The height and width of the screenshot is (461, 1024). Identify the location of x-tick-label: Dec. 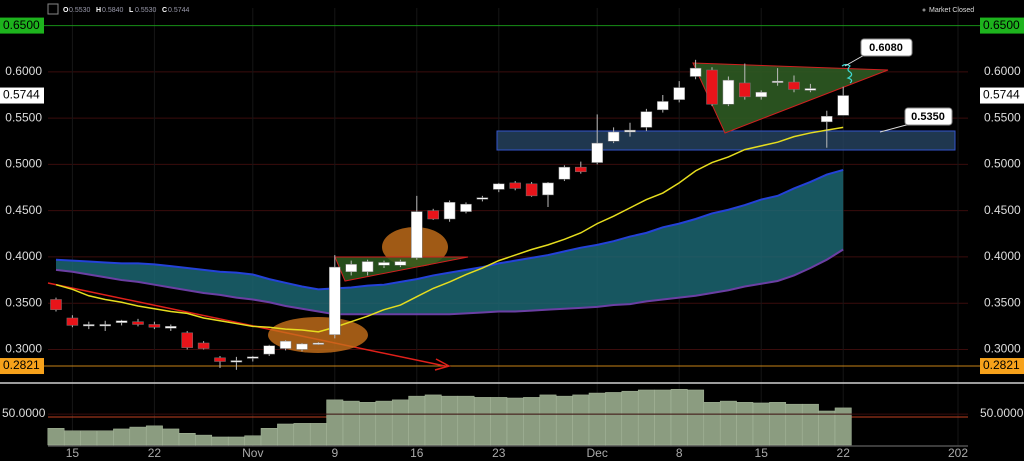
(597, 453).